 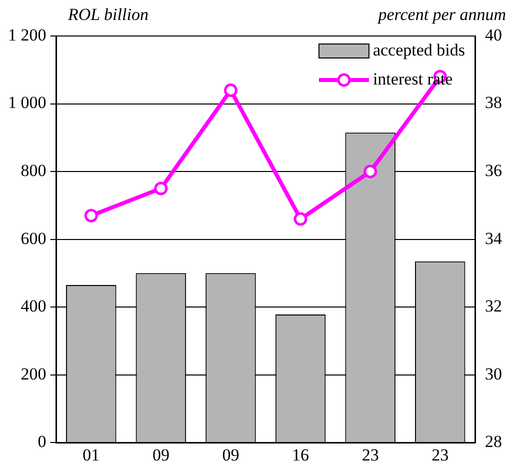 I want to click on y-tick-label: 0, so click(x=42, y=442).